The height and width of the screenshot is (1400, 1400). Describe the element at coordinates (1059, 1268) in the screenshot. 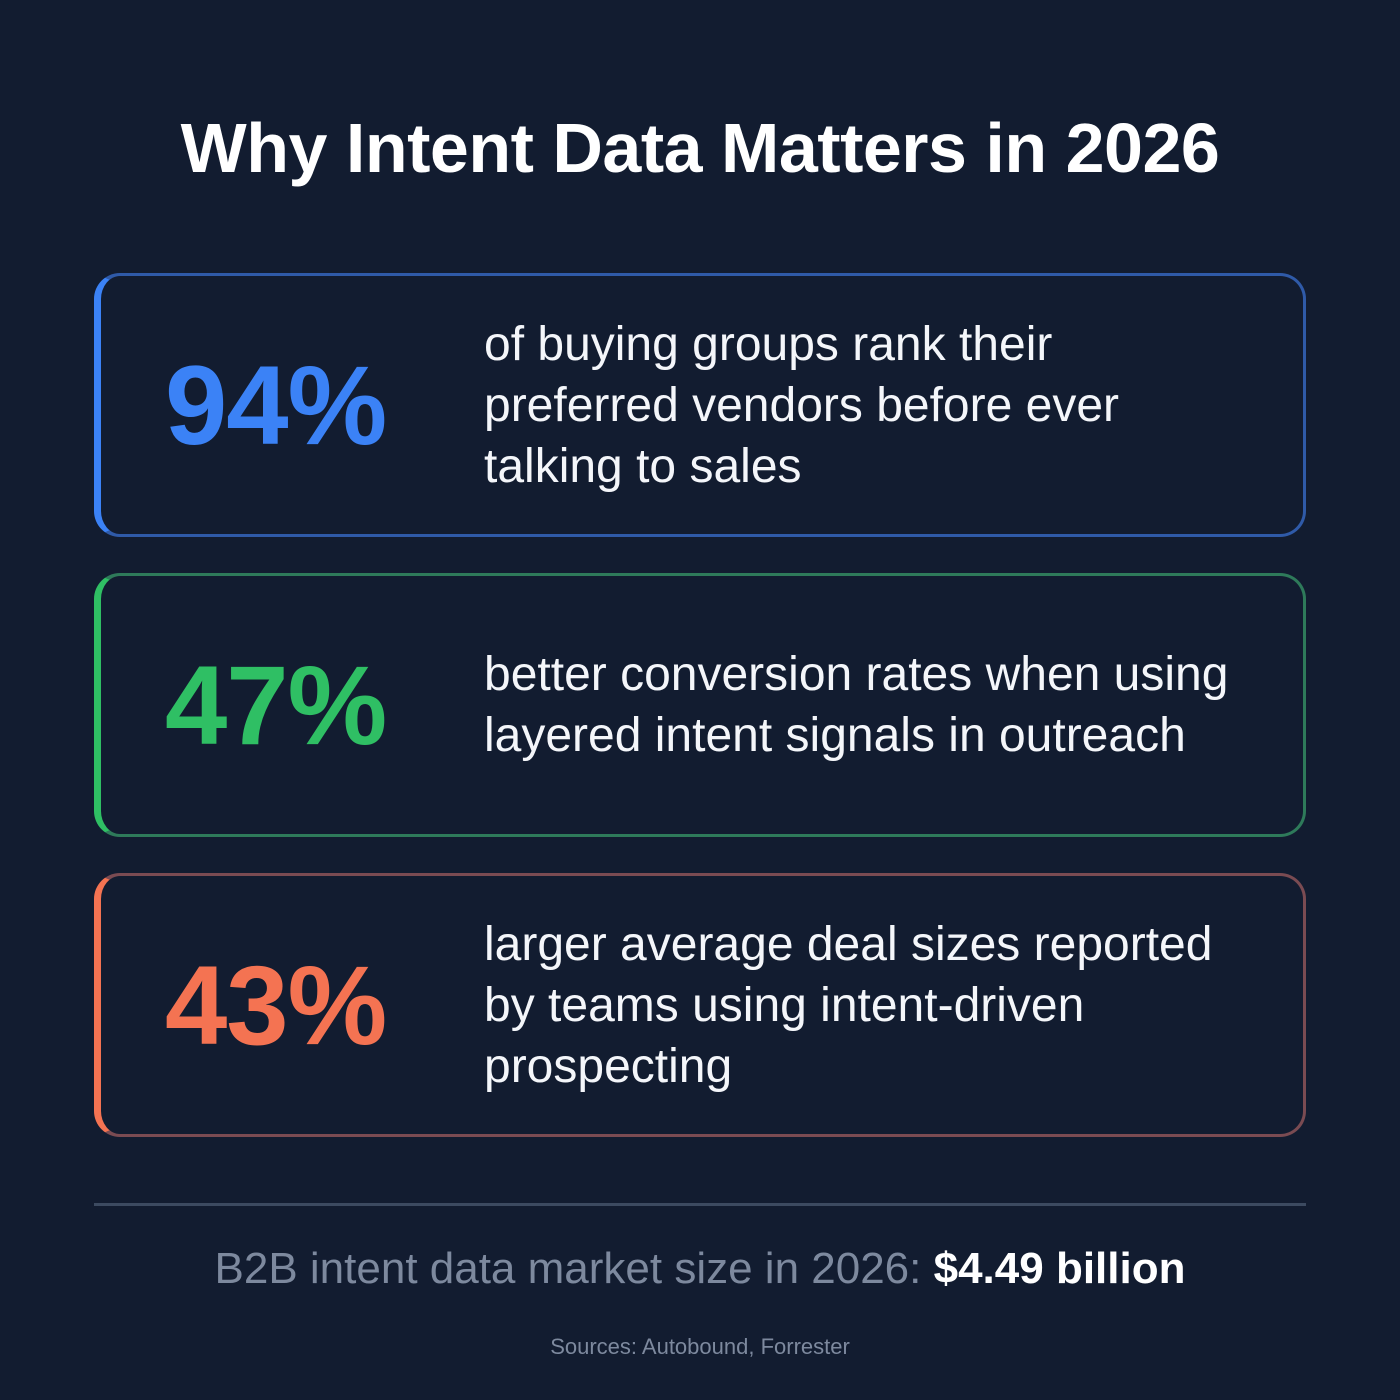

I see `market-size-value: $4.49 billion` at that location.